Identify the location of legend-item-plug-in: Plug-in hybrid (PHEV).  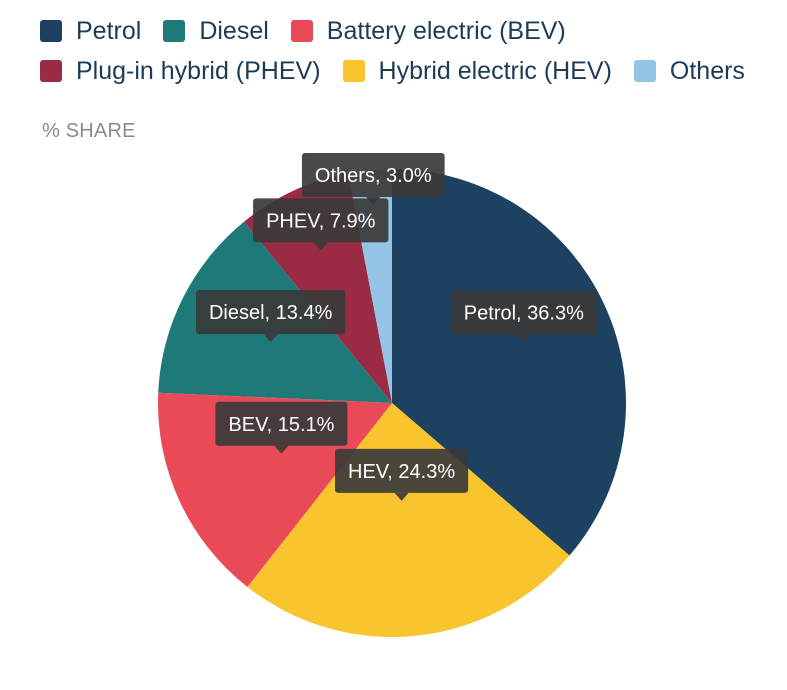
(180, 71).